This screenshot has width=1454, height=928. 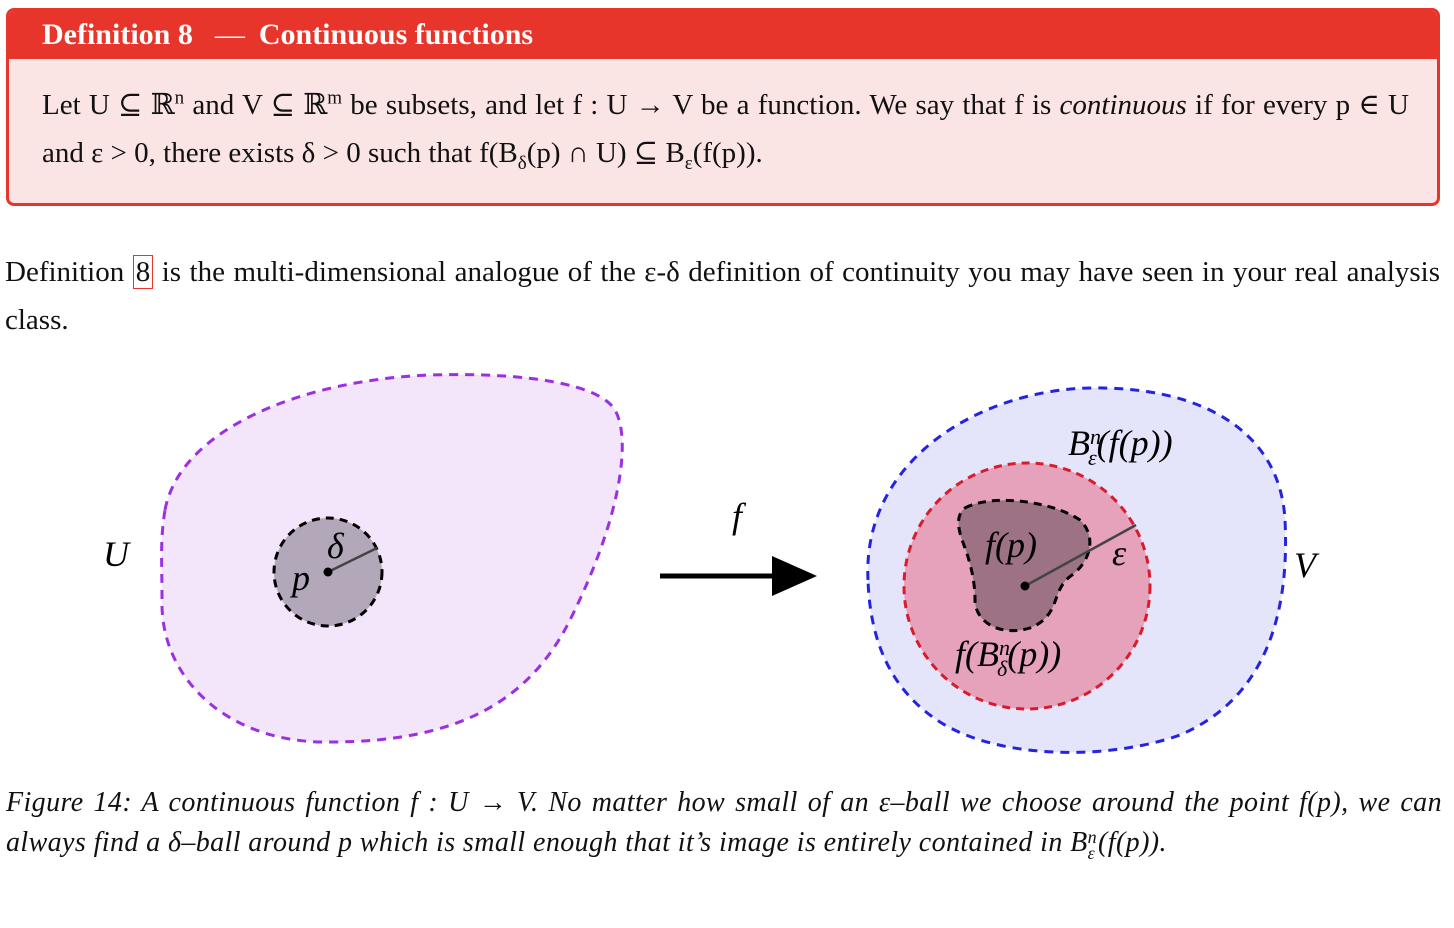 What do you see at coordinates (256, 105) in the screenshot?
I see `text: and V ⊆ ℝ` at bounding box center [256, 105].